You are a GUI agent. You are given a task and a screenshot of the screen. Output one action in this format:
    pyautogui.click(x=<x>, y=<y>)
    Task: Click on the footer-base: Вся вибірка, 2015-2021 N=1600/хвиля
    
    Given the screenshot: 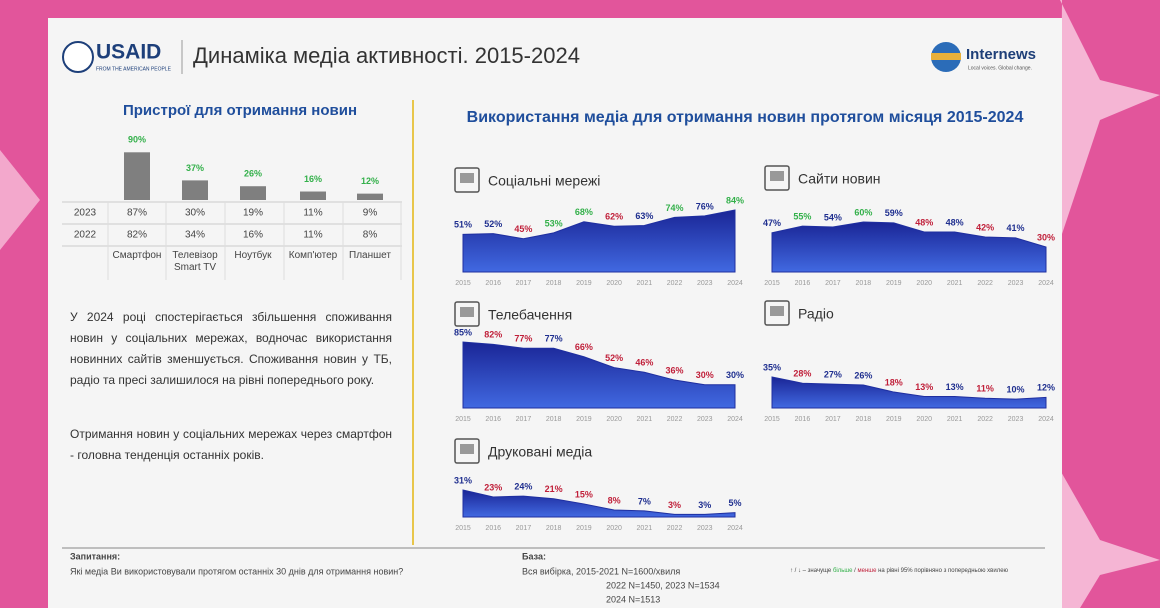 What is the action you would take?
    pyautogui.click(x=601, y=571)
    